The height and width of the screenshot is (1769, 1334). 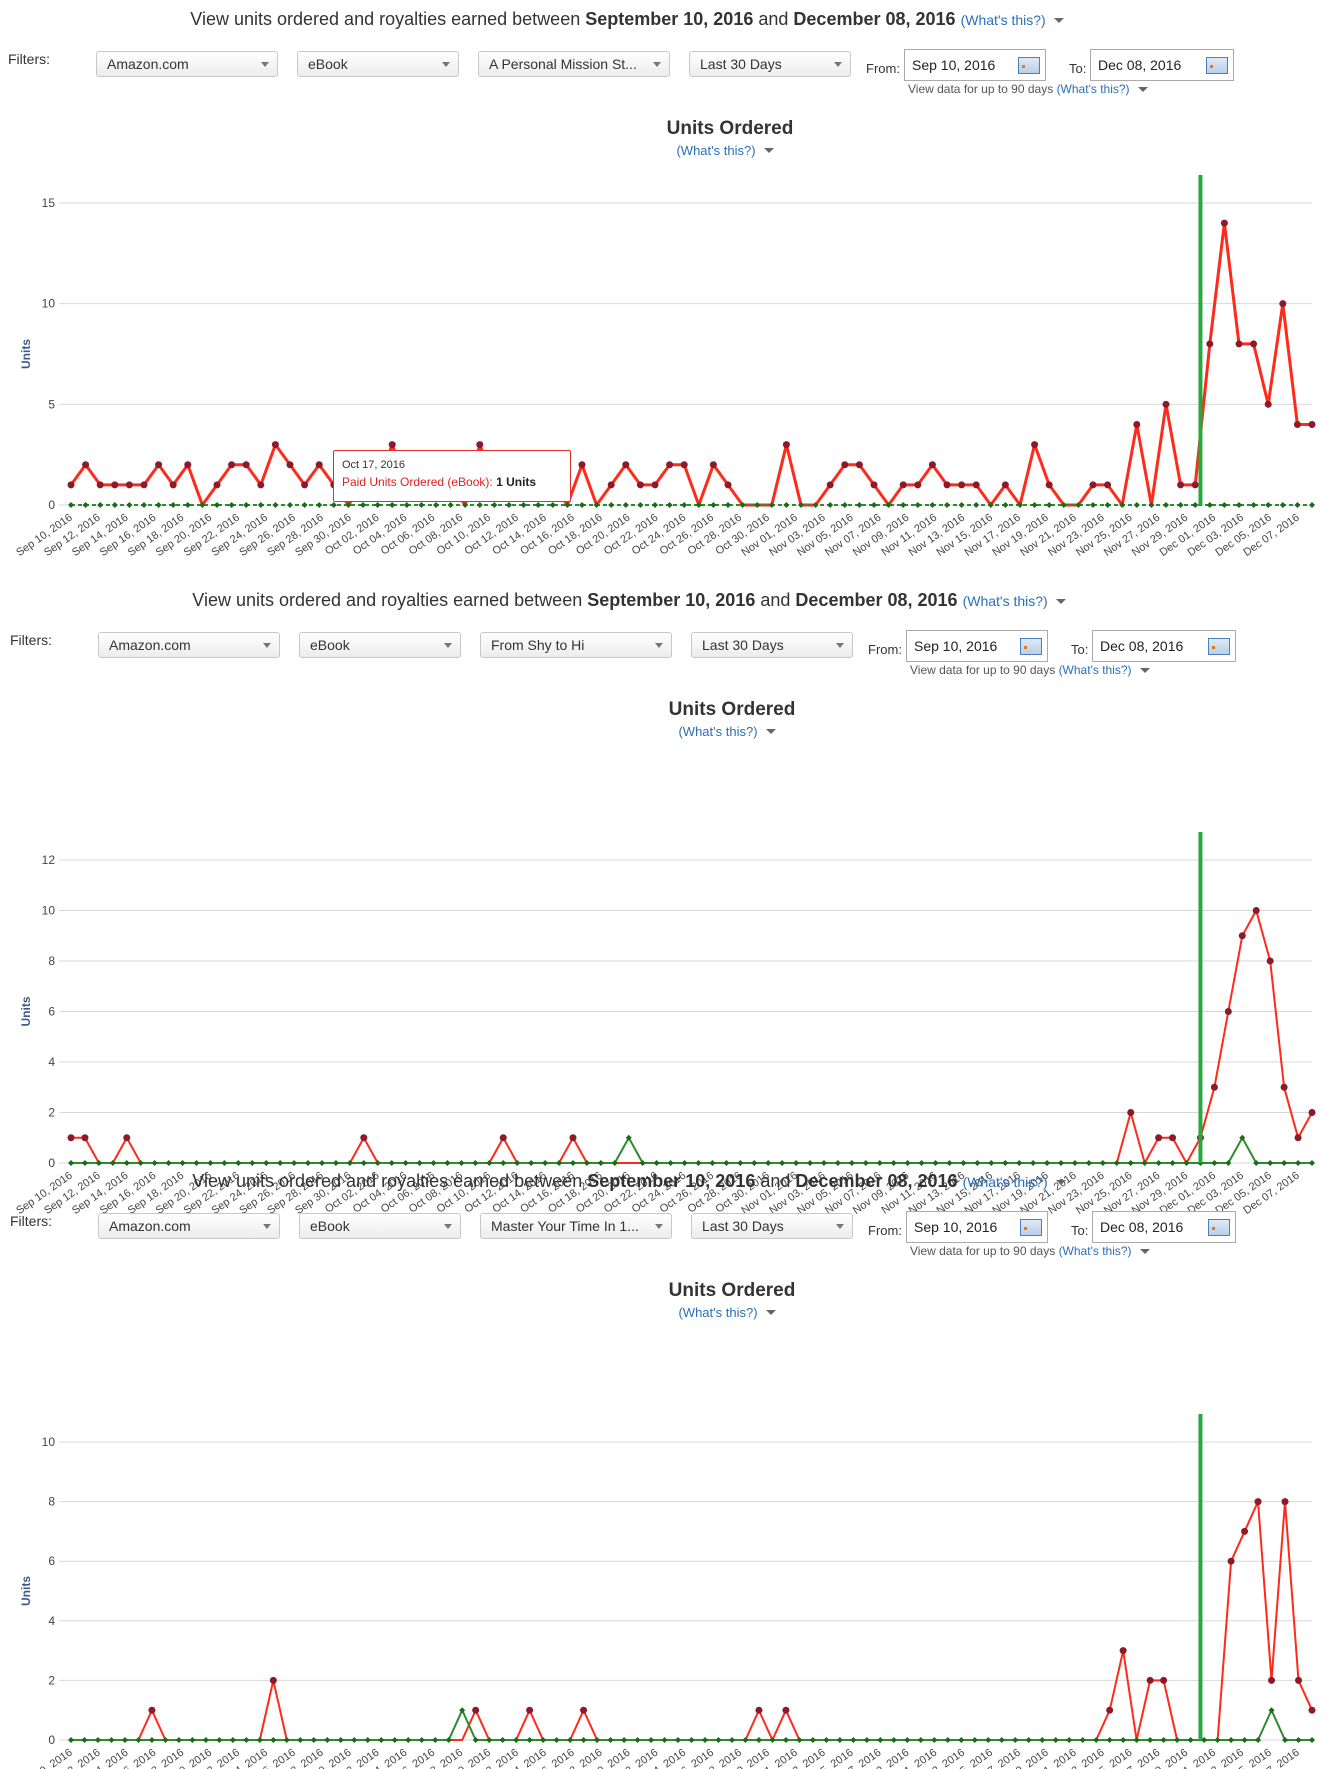 What do you see at coordinates (49, 203) in the screenshot?
I see `y-tick-label: 15` at bounding box center [49, 203].